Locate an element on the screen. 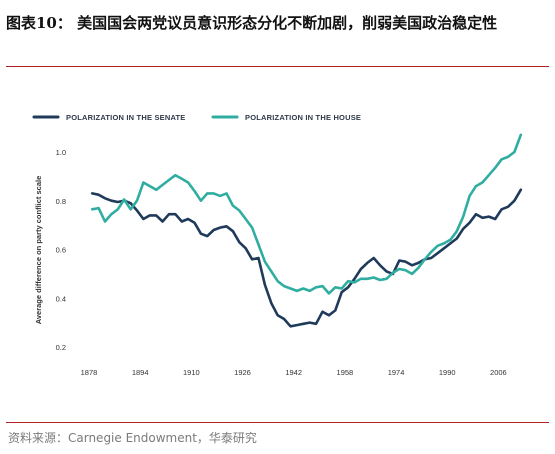 Image resolution: width=555 pixels, height=454 pixels. figure-title: 图表10： 美国国会两党议员意识形态分化不断加剧，削弱美国政治稳定性 is located at coordinates (252, 23).